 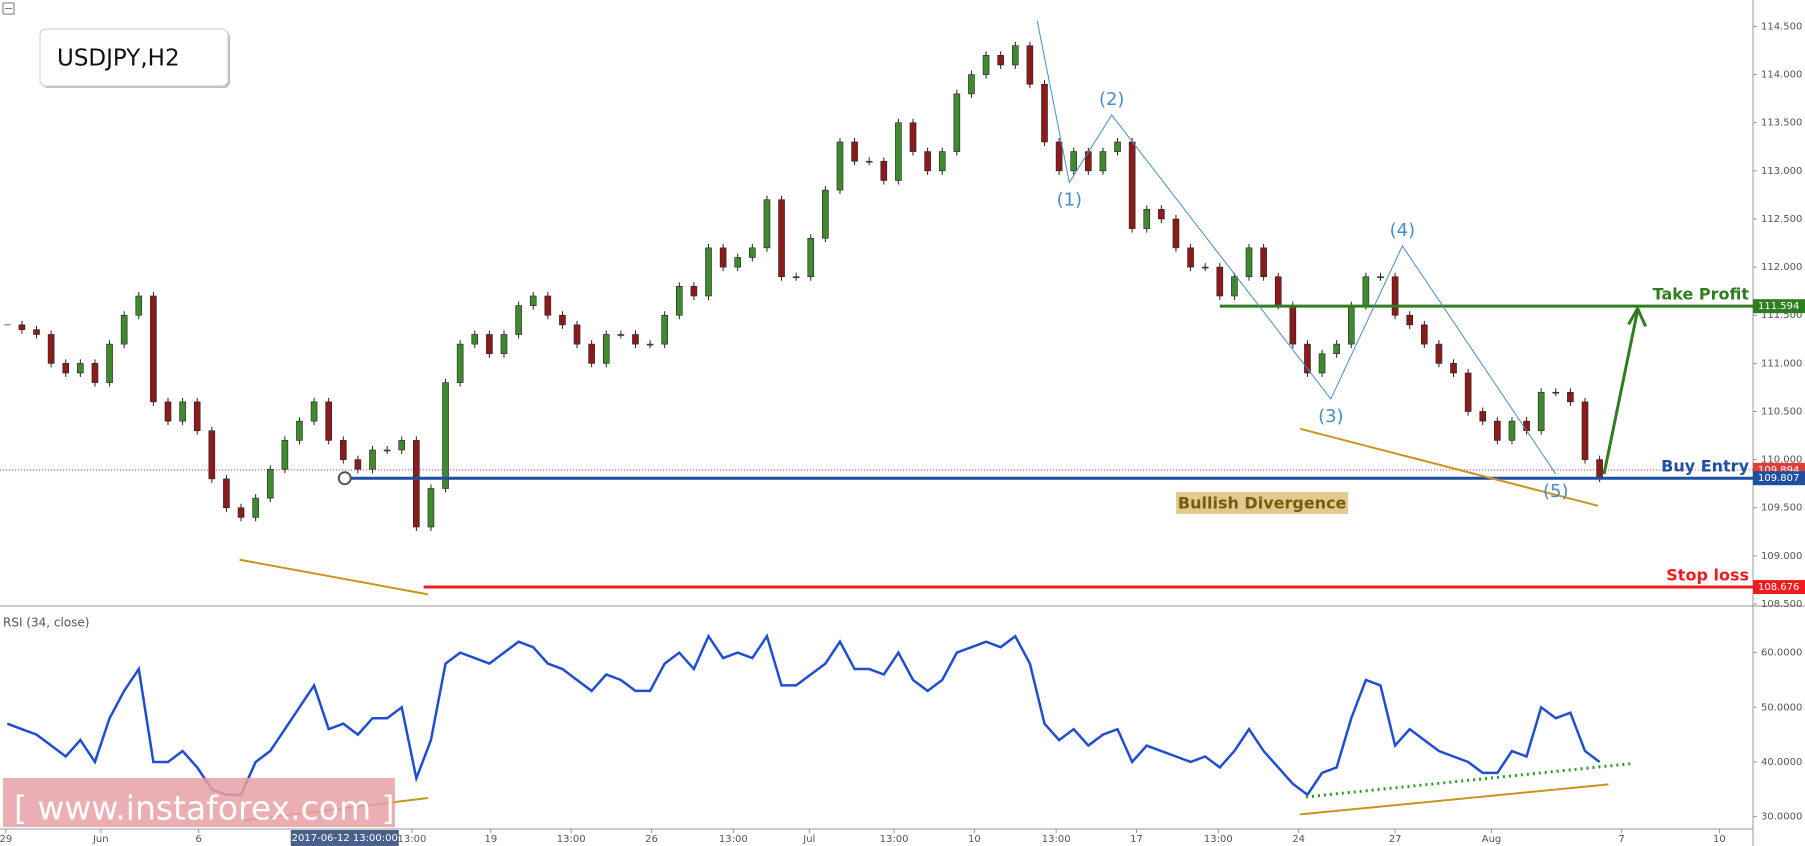 I want to click on collapse-icon, so click(x=8, y=8).